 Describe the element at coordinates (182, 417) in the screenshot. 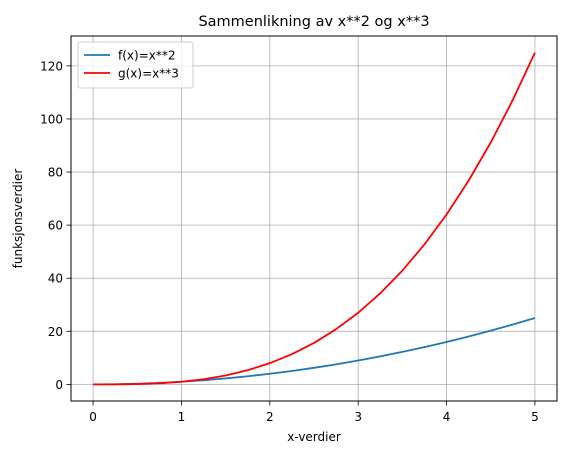

I see `x-tick-label: 1` at that location.